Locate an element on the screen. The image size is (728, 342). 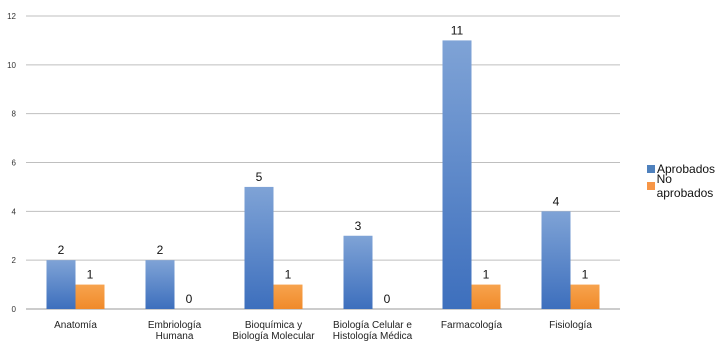
y-tick-label: 6 is located at coordinates (14, 163).